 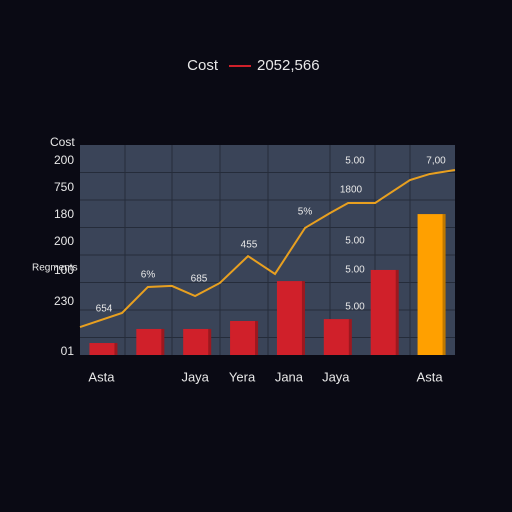 What do you see at coordinates (305, 212) in the screenshot?
I see `annotation: 5%` at bounding box center [305, 212].